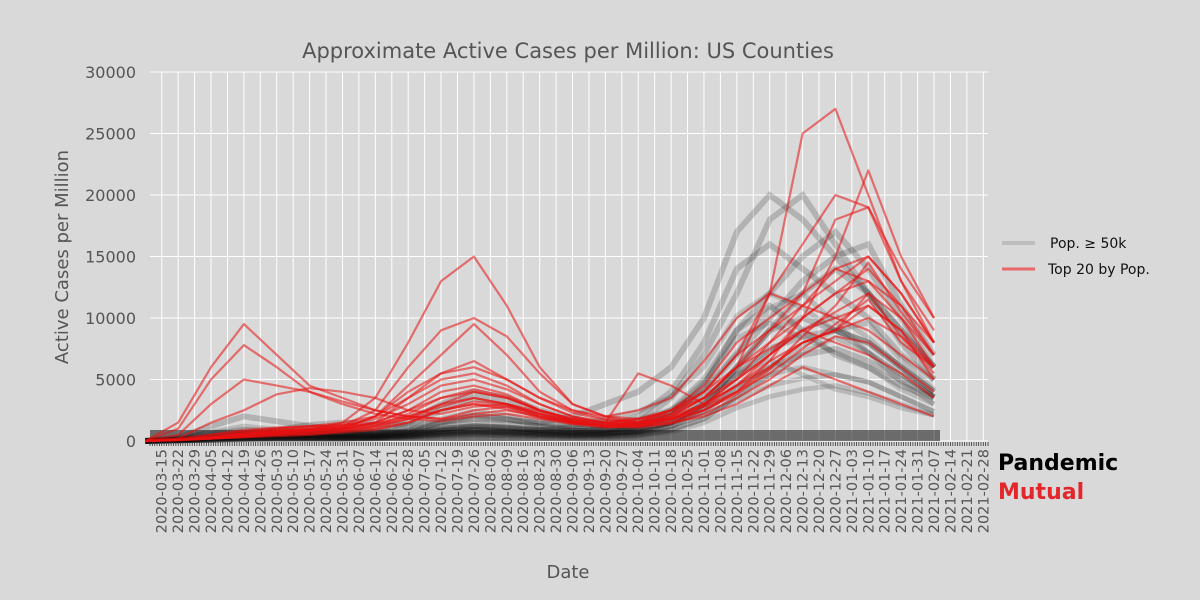  I want to click on x-tick-label: 2020-06-21, so click(393, 491).